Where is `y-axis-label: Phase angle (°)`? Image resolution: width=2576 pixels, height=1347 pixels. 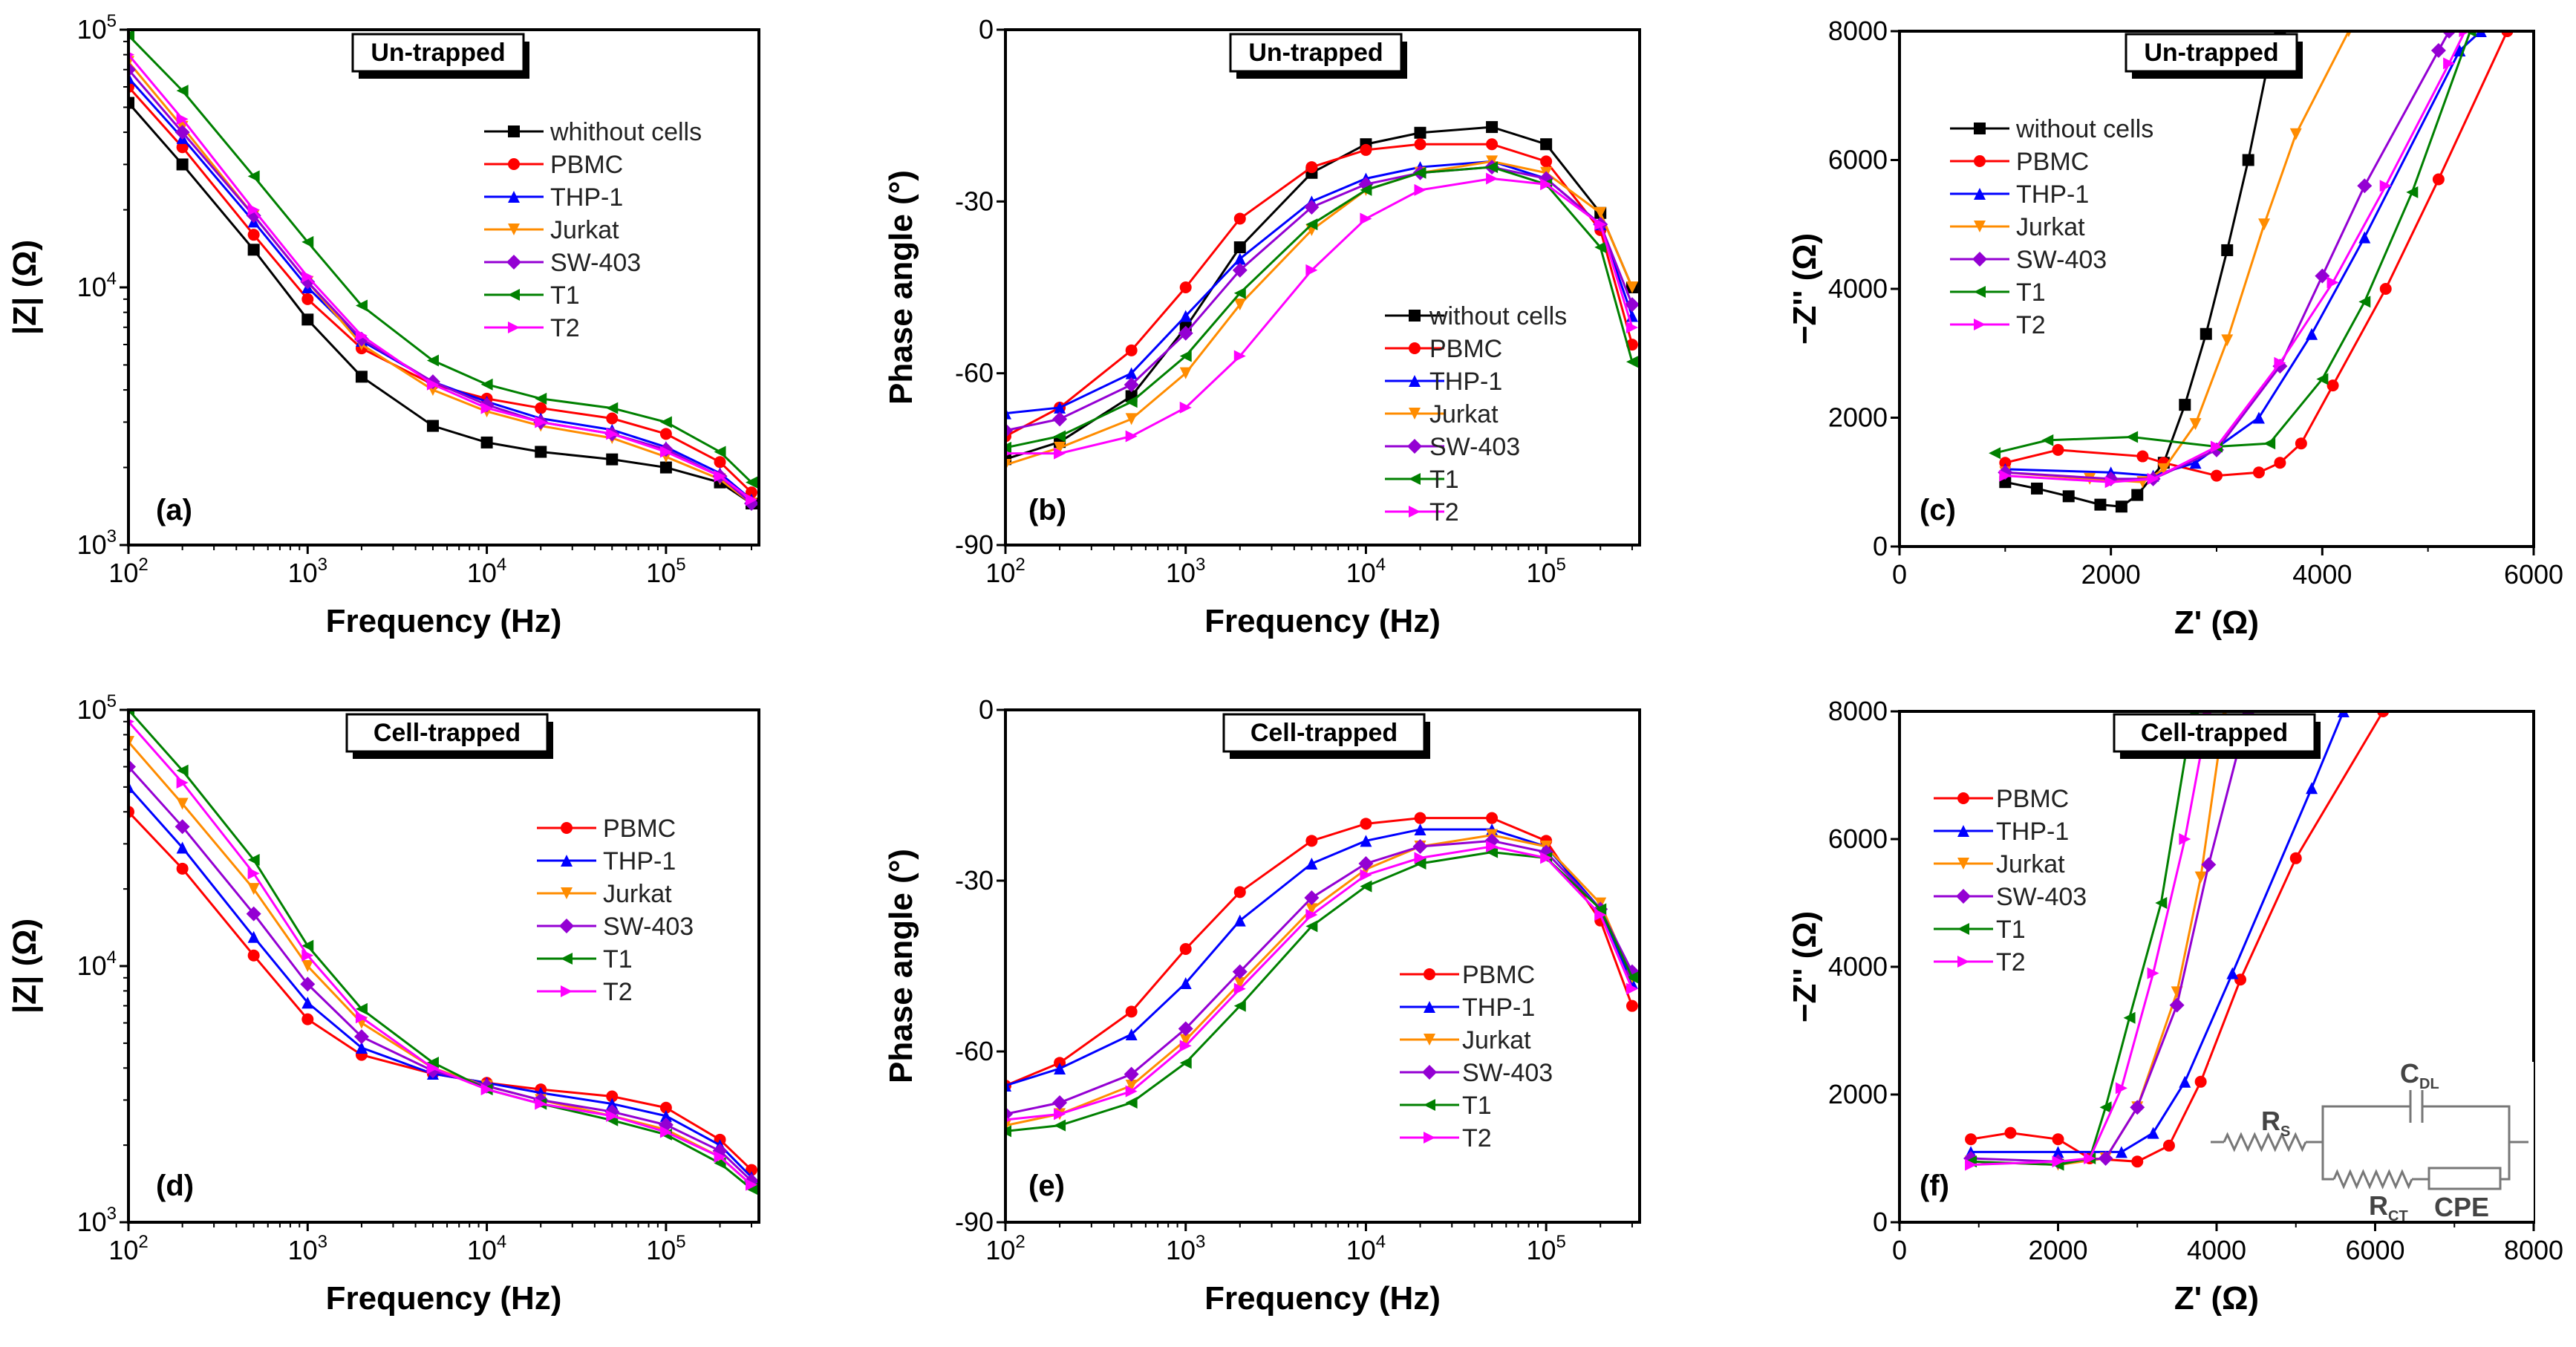 y-axis-label: Phase angle (°) is located at coordinates (901, 966).